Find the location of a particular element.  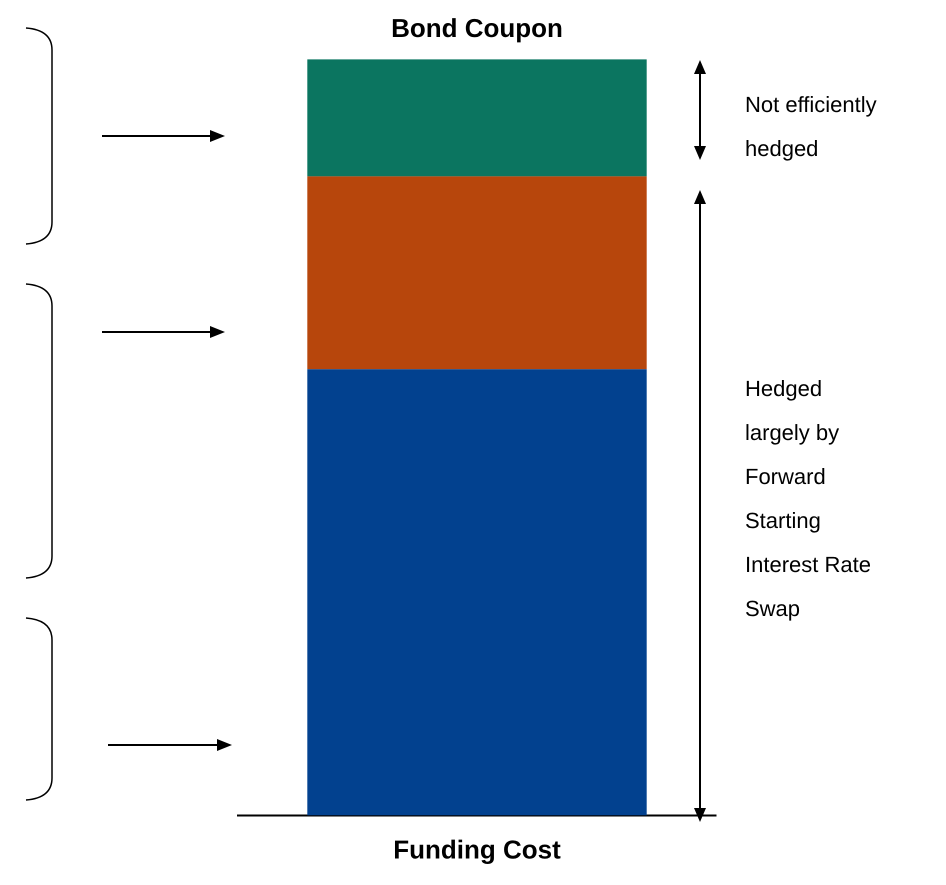

chart-title: Bond Coupon is located at coordinates (477, 27).